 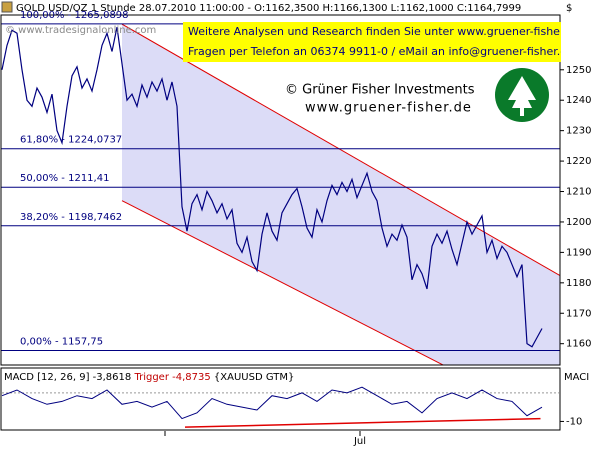 What do you see at coordinates (171, 377) in the screenshot?
I see `trigger-label: Trigger -4,8735` at bounding box center [171, 377].